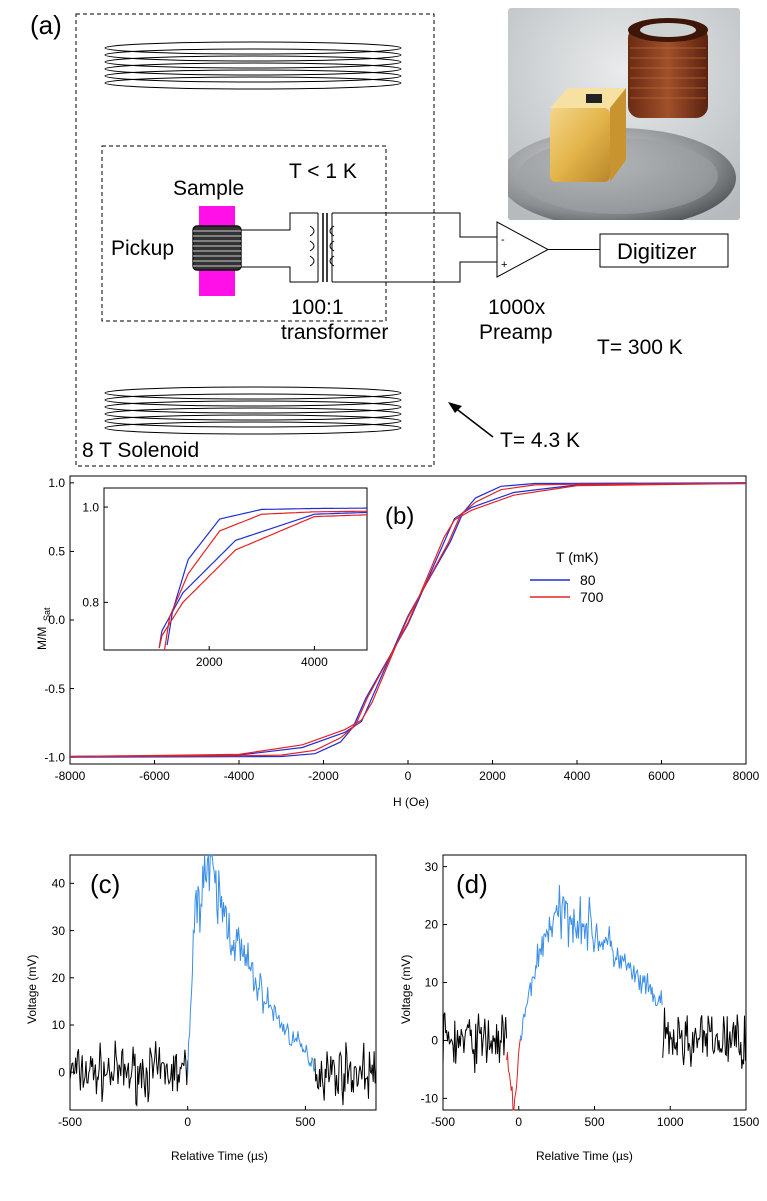  What do you see at coordinates (253, 410) in the screenshot?
I see `solenoid-coil-bottom` at bounding box center [253, 410].